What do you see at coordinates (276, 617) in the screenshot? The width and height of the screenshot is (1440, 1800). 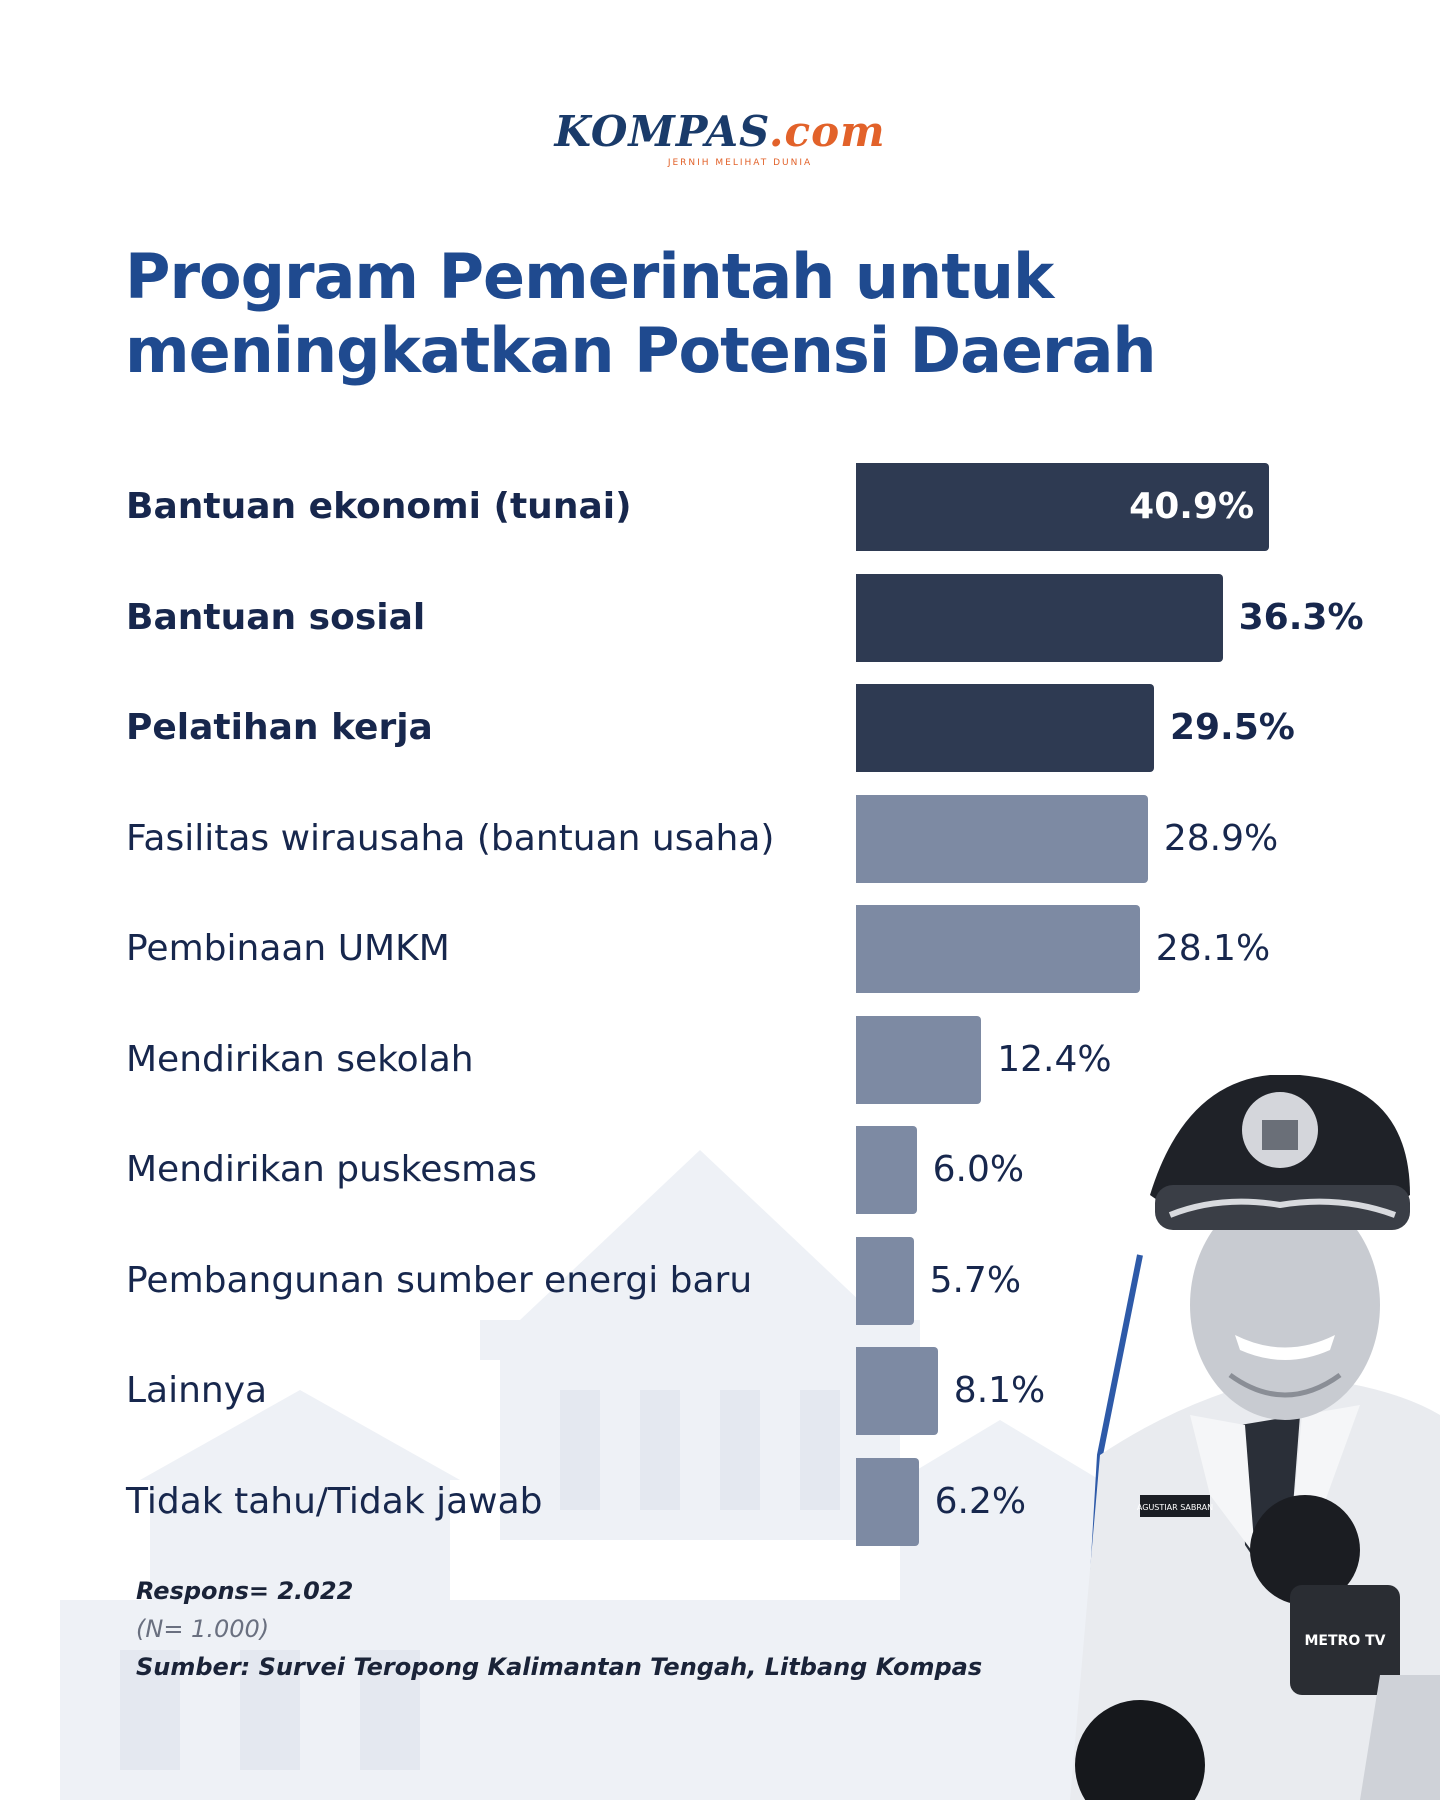 I see `category-label: Bantuan sosial` at bounding box center [276, 617].